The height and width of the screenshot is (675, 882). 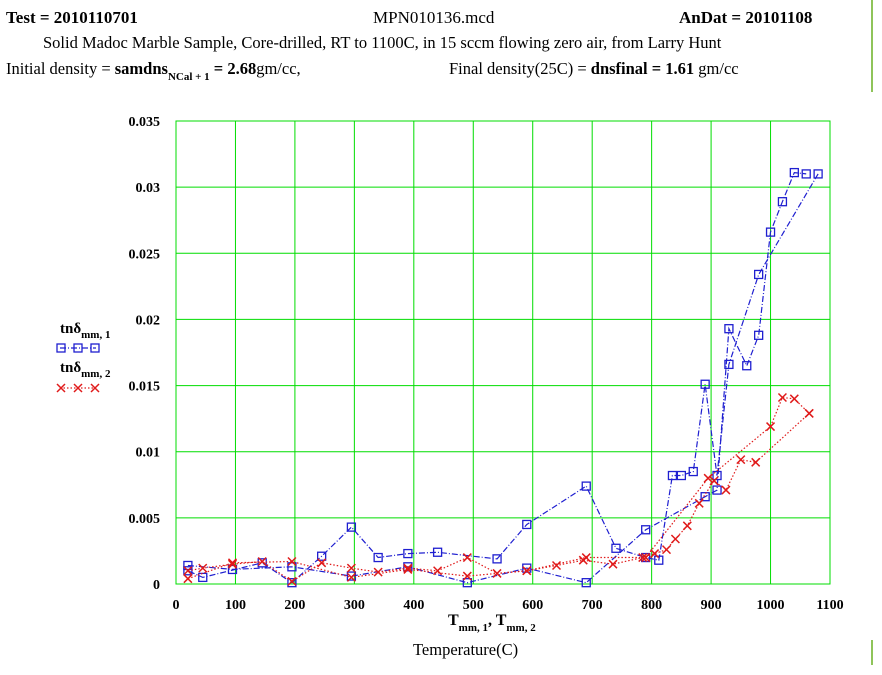 I want to click on test-value: 2010110701, so click(x=95, y=17).